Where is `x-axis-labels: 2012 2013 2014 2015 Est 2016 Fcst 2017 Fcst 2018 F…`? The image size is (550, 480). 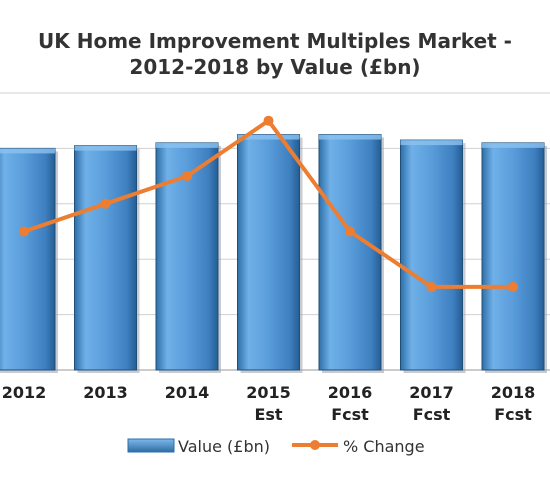 x-axis-labels: 2012 2013 2014 2015 Est 2016 Fcst 2017 Fcst 2018 F… is located at coordinates (269, 403).